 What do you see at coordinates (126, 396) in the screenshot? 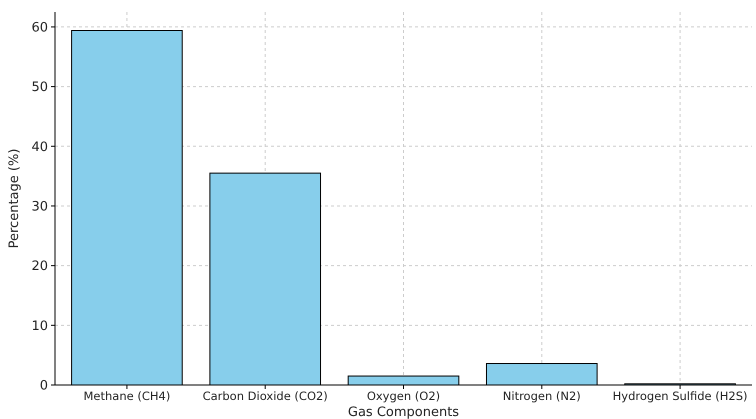
I see `x-tick-label: Methane (CH4)` at bounding box center [126, 396].